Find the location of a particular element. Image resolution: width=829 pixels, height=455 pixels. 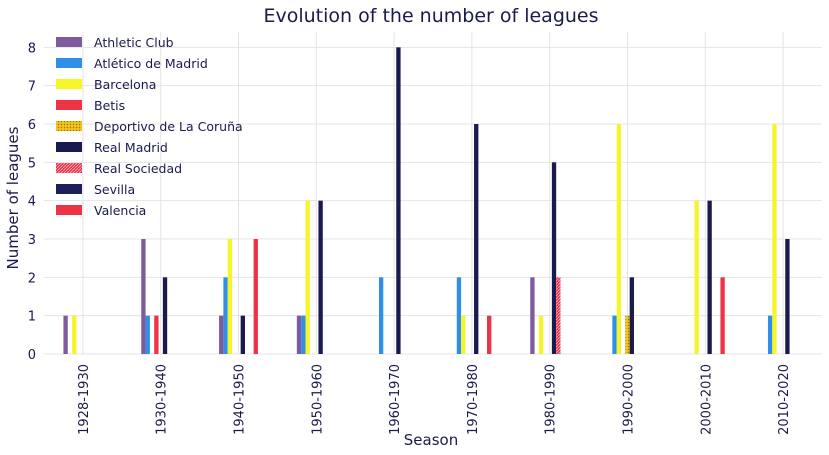

x-tick-label: 1940-1950 is located at coordinates (240, 399).